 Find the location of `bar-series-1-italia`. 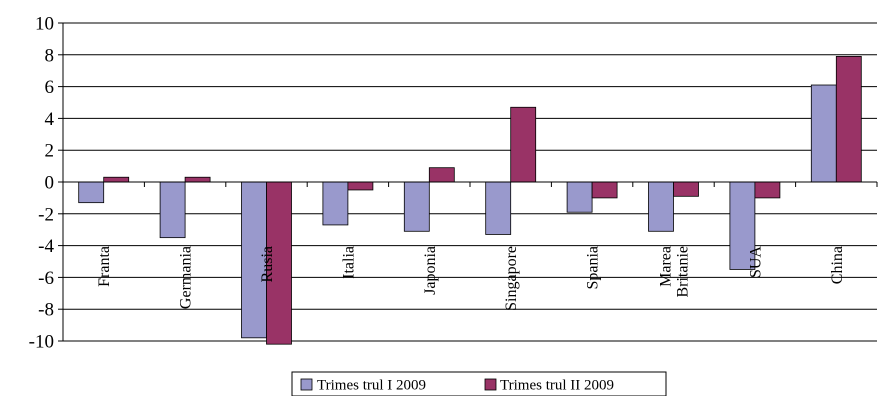

bar-series-1-italia is located at coordinates (335, 203).